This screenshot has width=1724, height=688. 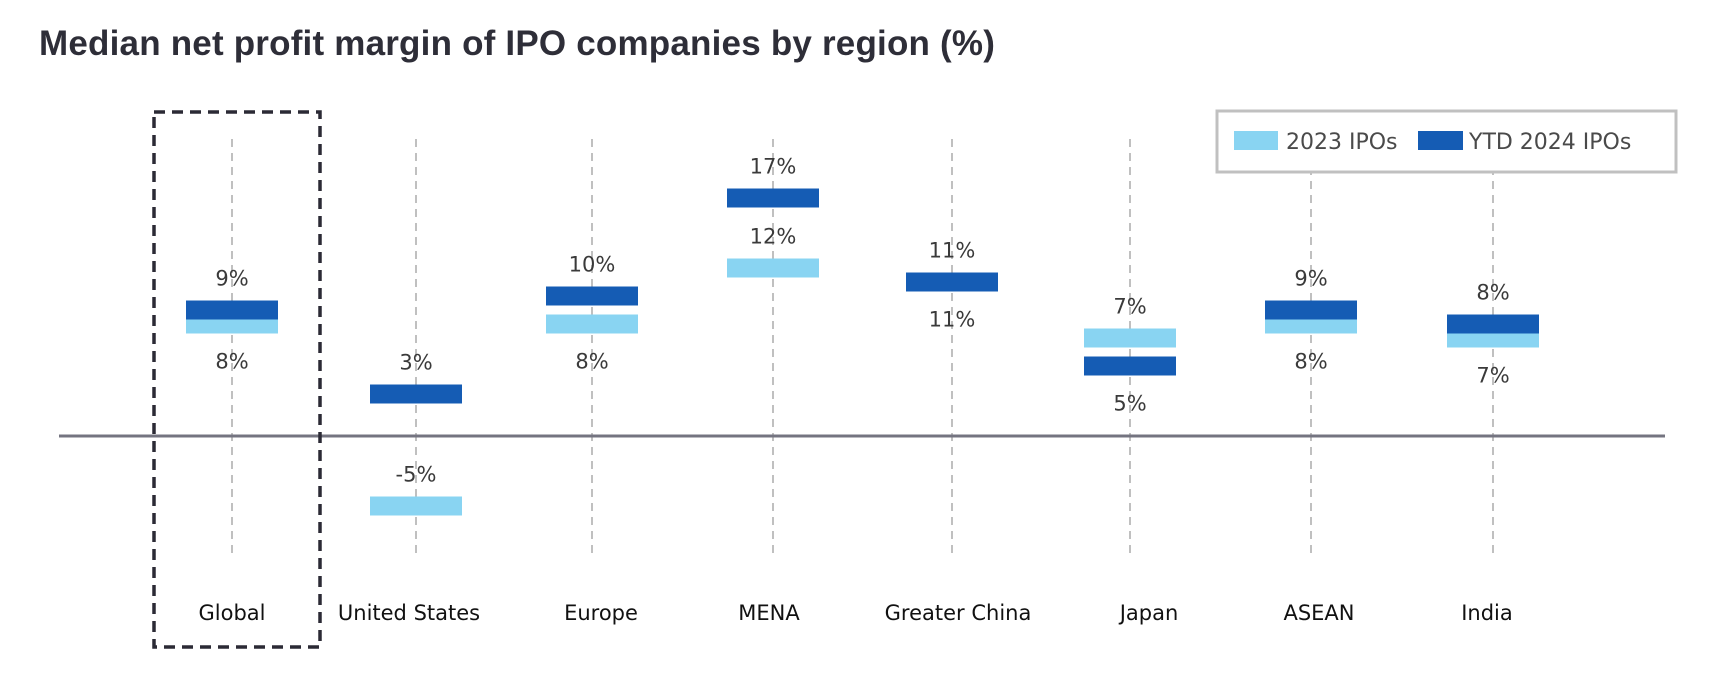 What do you see at coordinates (1130, 366) in the screenshot?
I see `bar-ytd-2024-ipos-japan` at bounding box center [1130, 366].